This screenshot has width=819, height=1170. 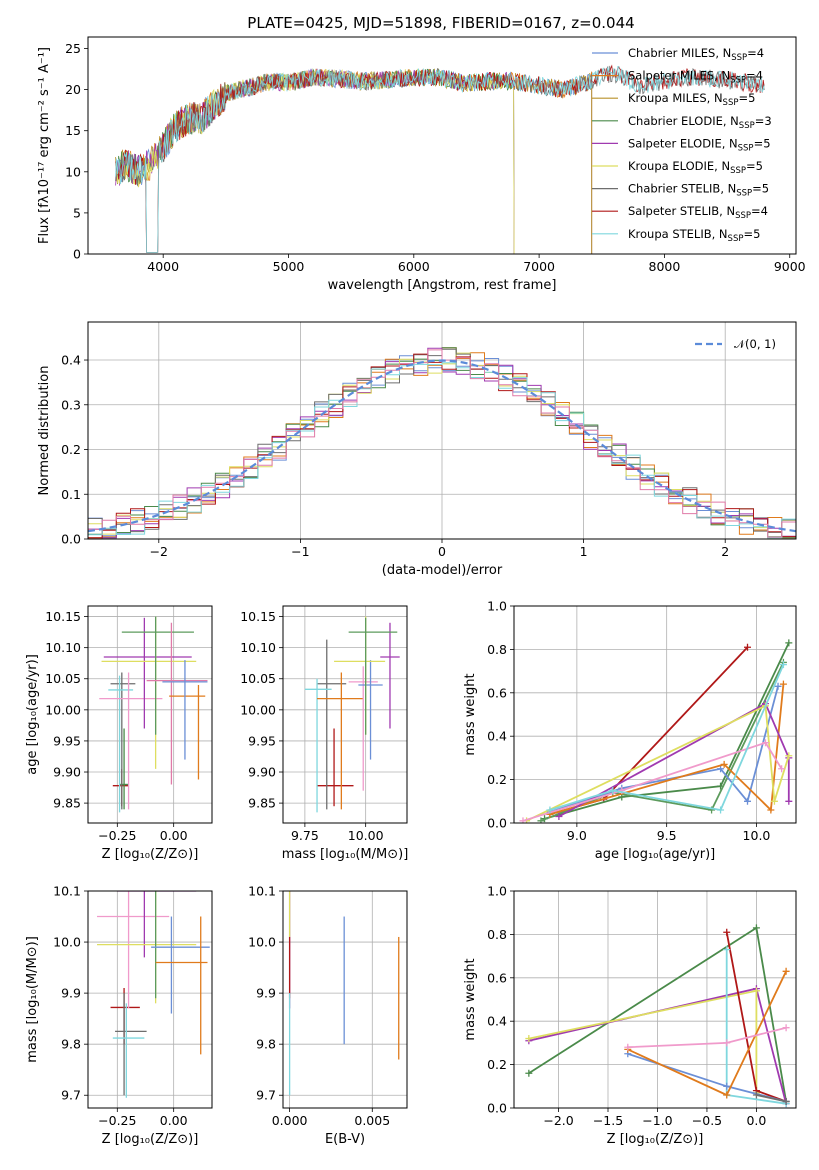 What do you see at coordinates (667, 835) in the screenshot?
I see `x-tick-label: 9.5` at bounding box center [667, 835].